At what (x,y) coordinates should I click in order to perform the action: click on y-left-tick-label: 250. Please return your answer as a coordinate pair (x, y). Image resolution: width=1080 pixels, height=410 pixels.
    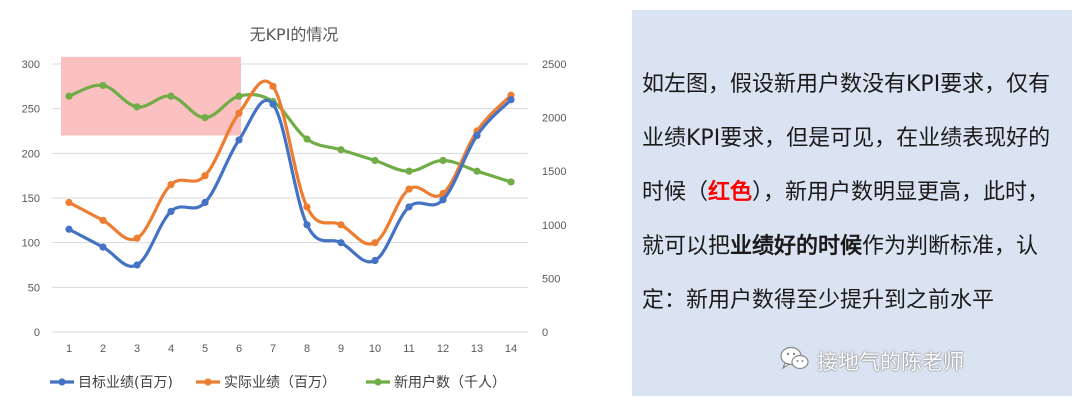
    Looking at the image, I should click on (31, 110).